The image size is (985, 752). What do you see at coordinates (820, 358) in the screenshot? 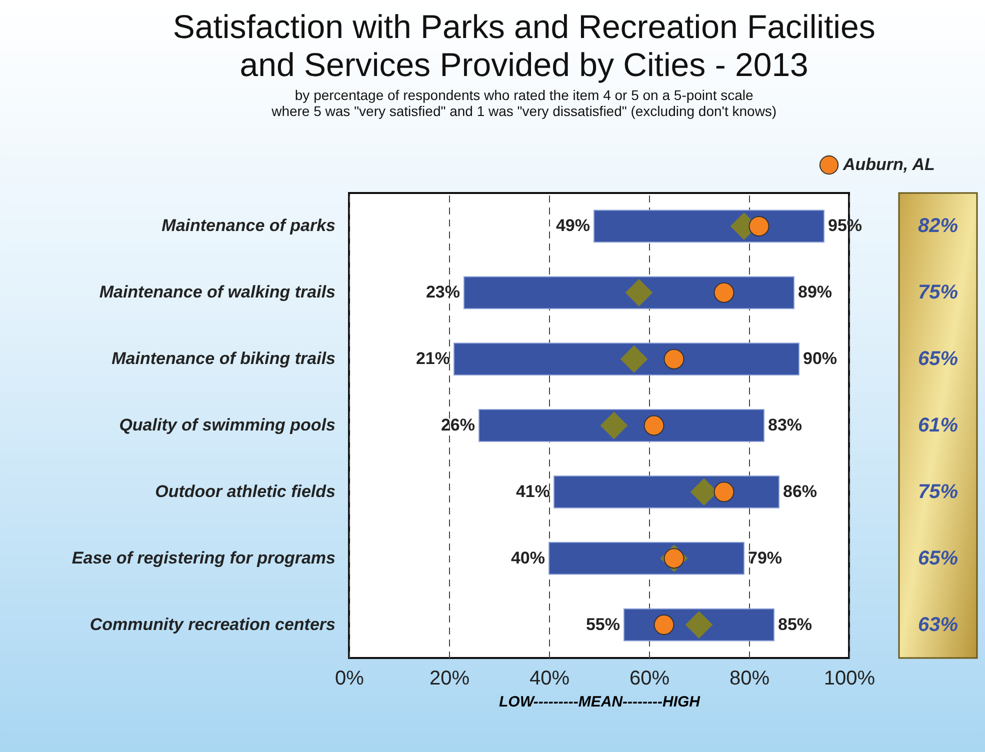
I see `annotation: 90%` at bounding box center [820, 358].